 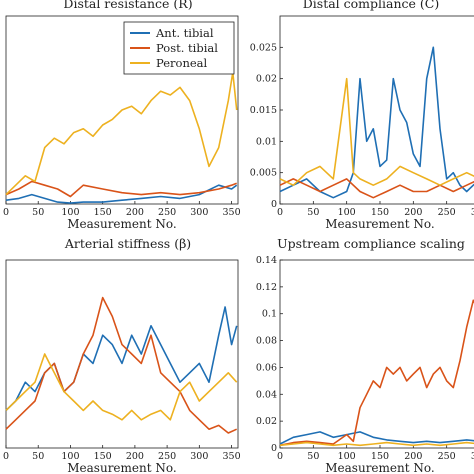 What do you see at coordinates (184, 33) in the screenshot?
I see `legend-label-ant-tibial: Ant. tibial` at bounding box center [184, 33].